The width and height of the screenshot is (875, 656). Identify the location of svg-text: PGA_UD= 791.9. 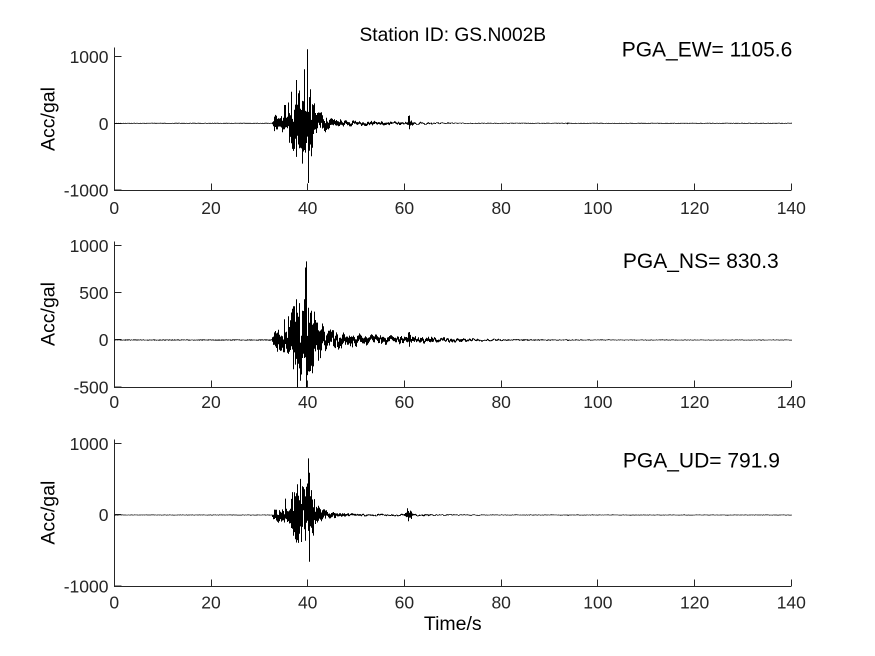
(701, 461).